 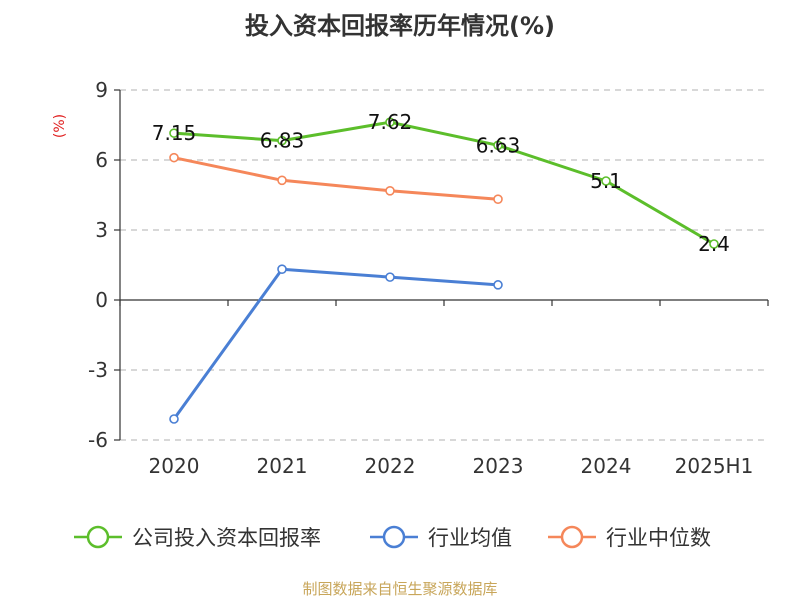 What do you see at coordinates (470, 538) in the screenshot?
I see `legend-label: 行业均值` at bounding box center [470, 538].